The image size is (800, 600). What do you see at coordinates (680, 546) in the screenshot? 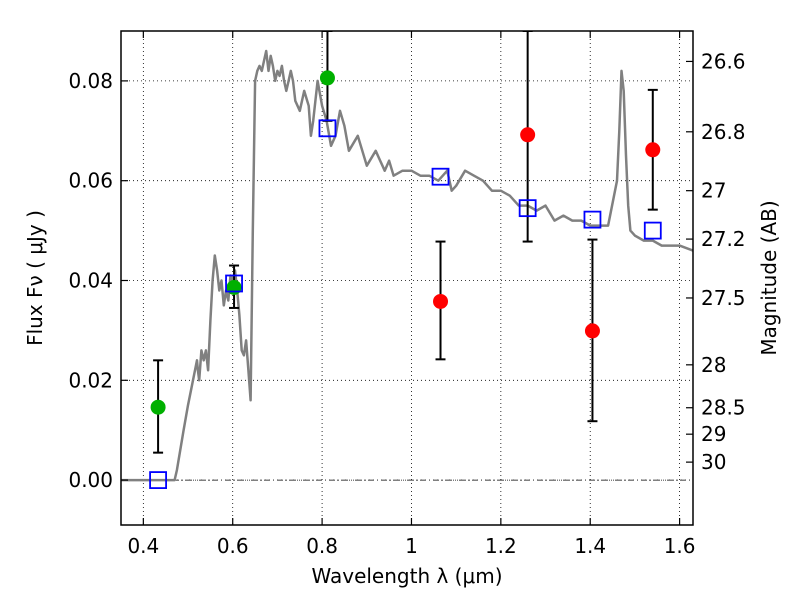
I see `x-tick-label: 1.6` at bounding box center [680, 546].